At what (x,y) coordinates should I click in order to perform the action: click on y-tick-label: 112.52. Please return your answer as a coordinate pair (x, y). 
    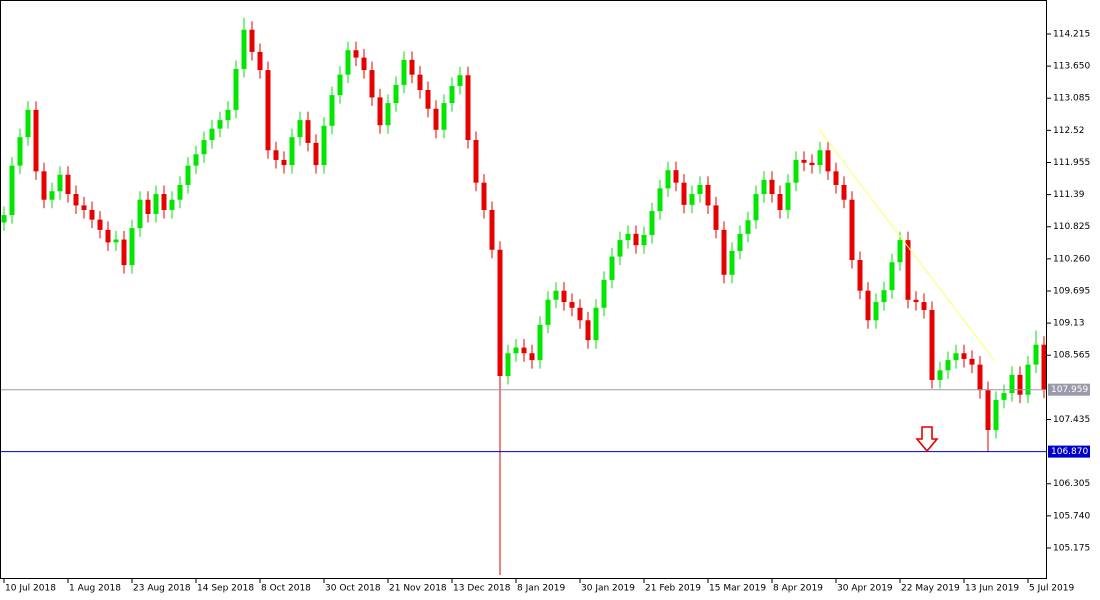
    Looking at the image, I should click on (1069, 131).